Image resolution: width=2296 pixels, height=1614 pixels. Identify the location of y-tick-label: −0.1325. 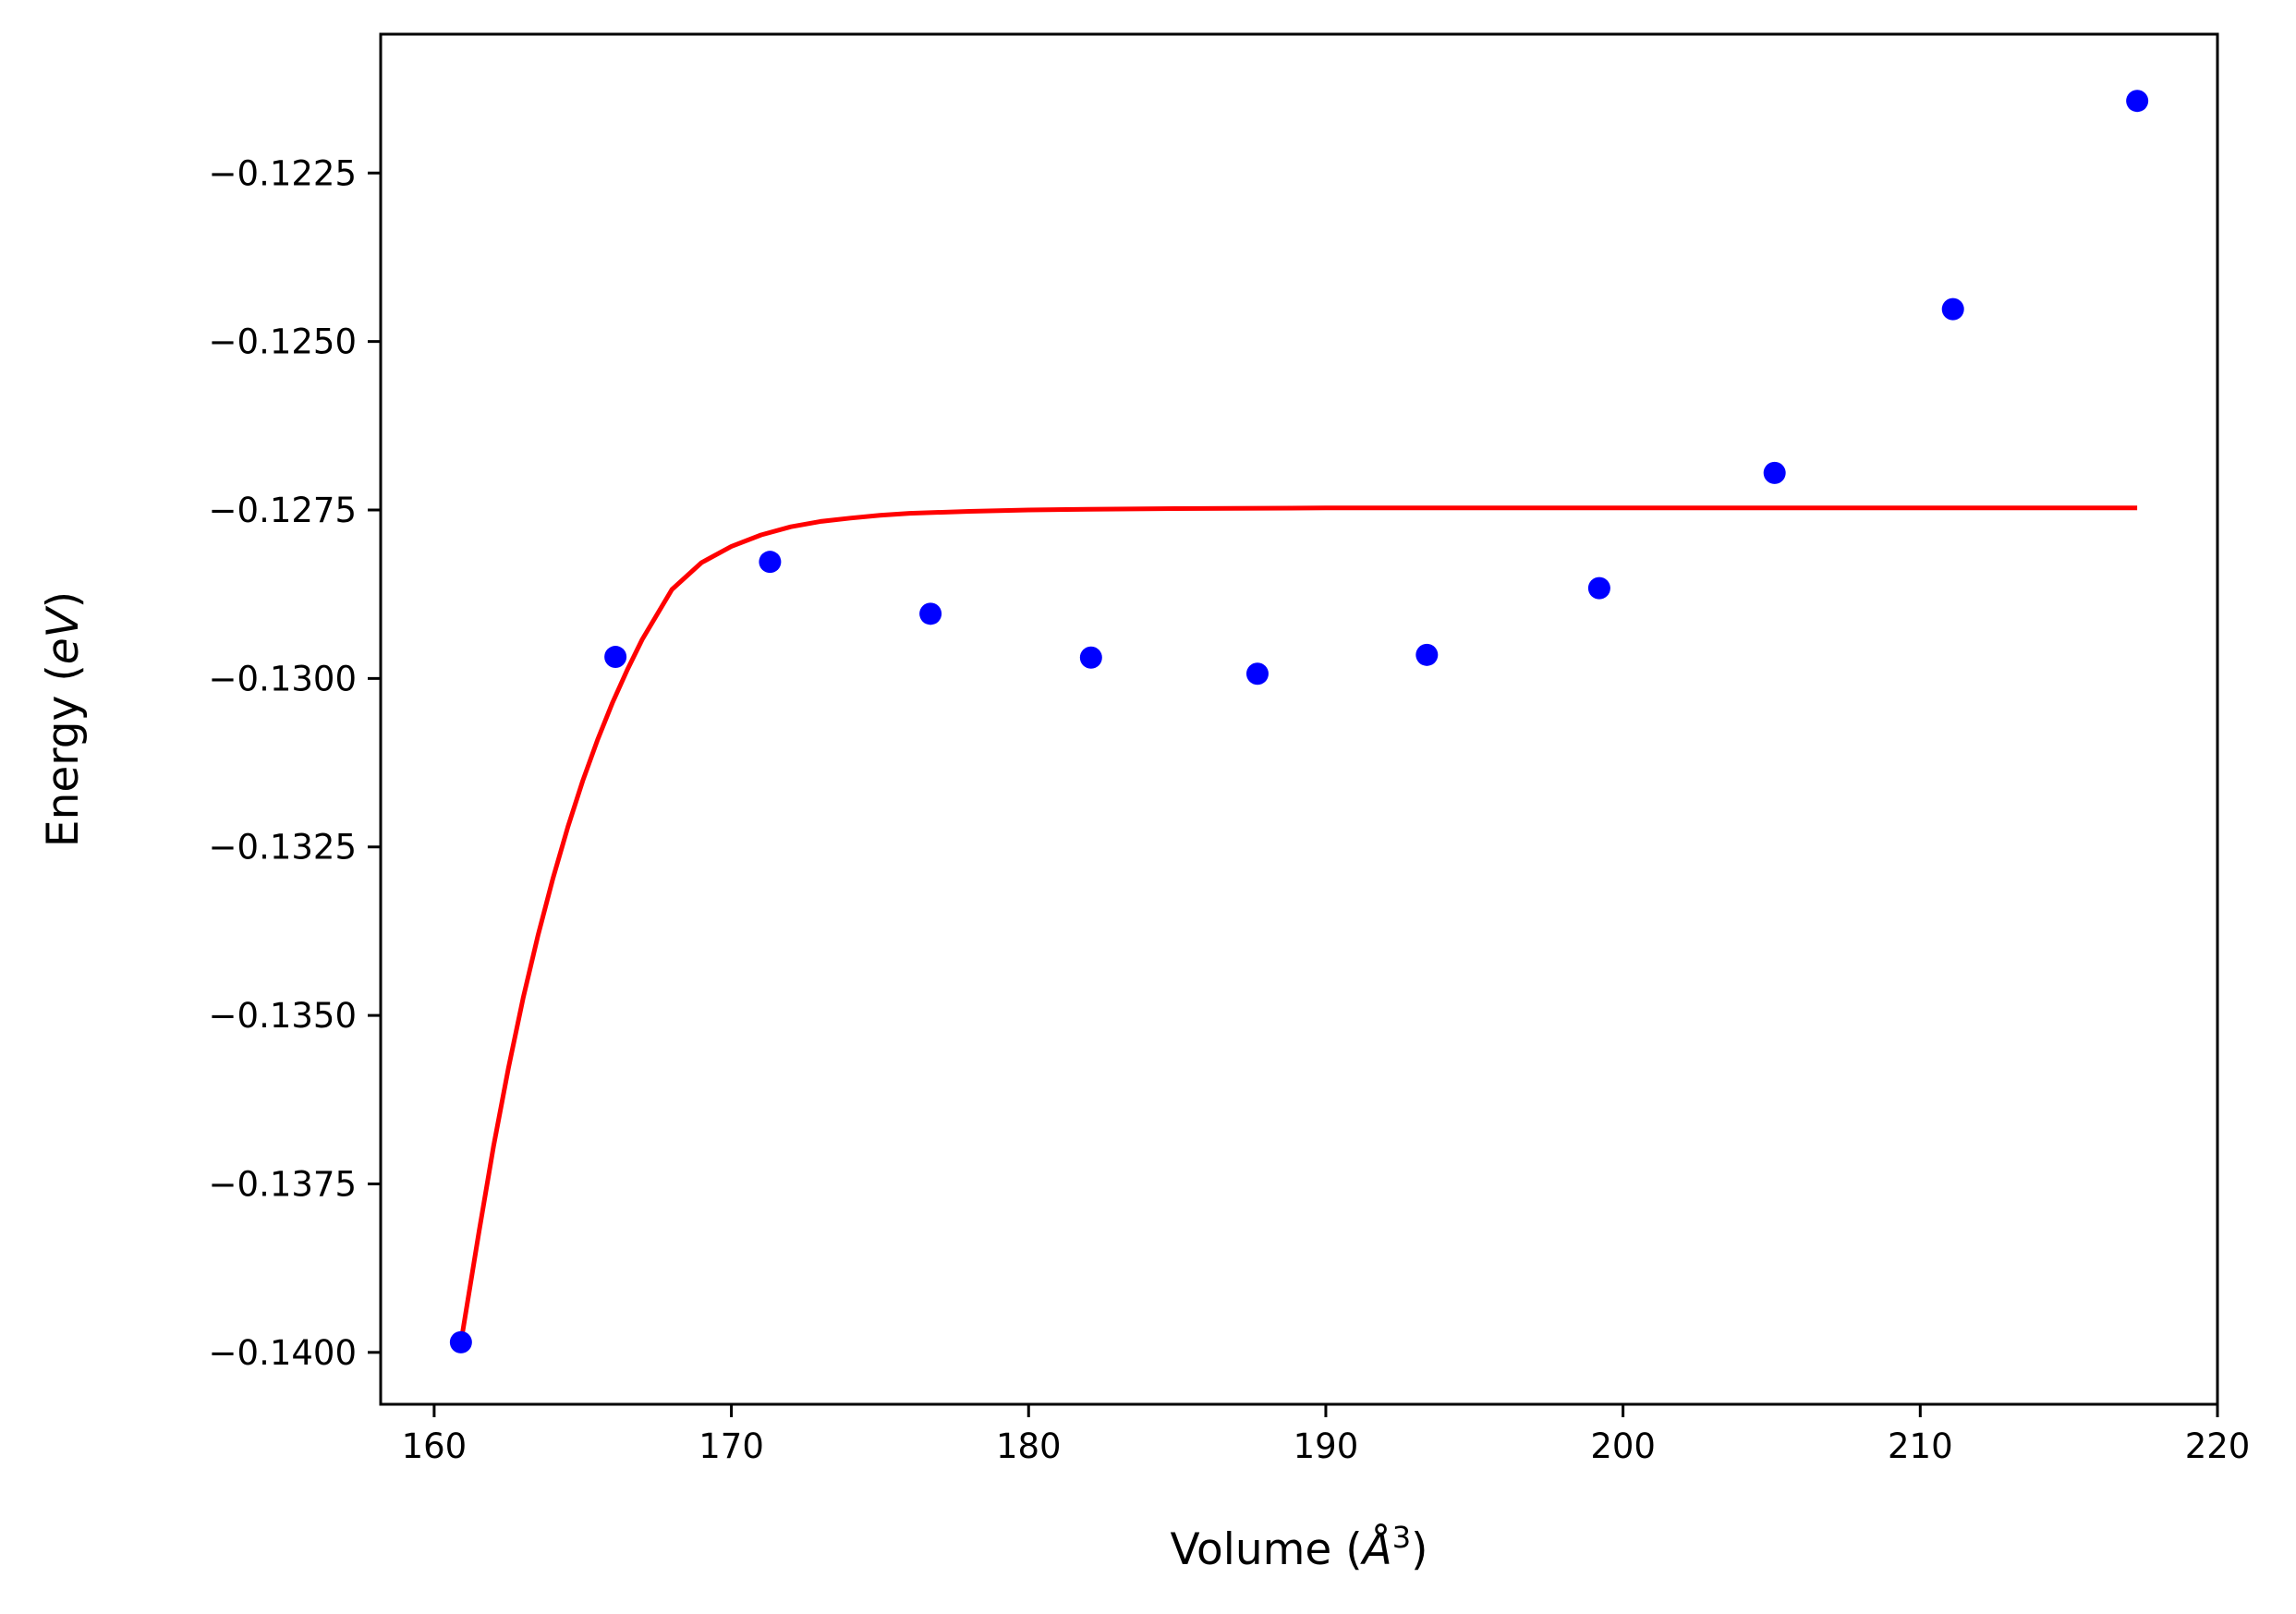
(283, 848).